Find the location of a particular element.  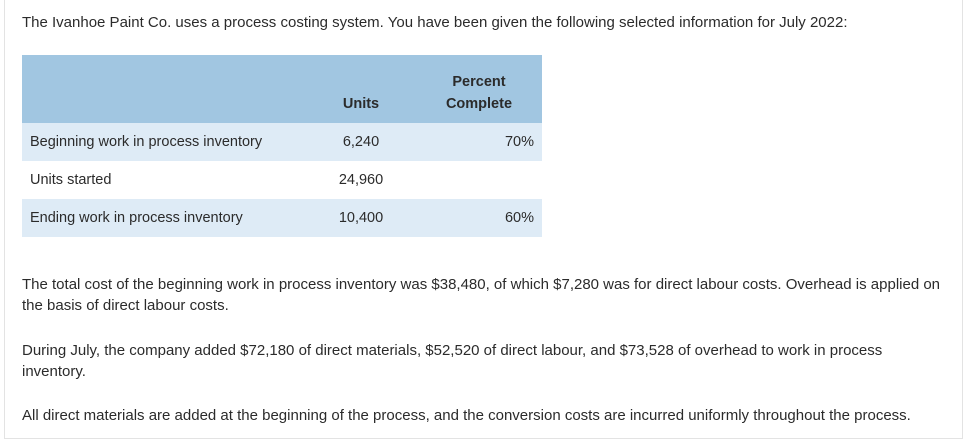

row-label: Beginning work in process inventory is located at coordinates (164, 142).